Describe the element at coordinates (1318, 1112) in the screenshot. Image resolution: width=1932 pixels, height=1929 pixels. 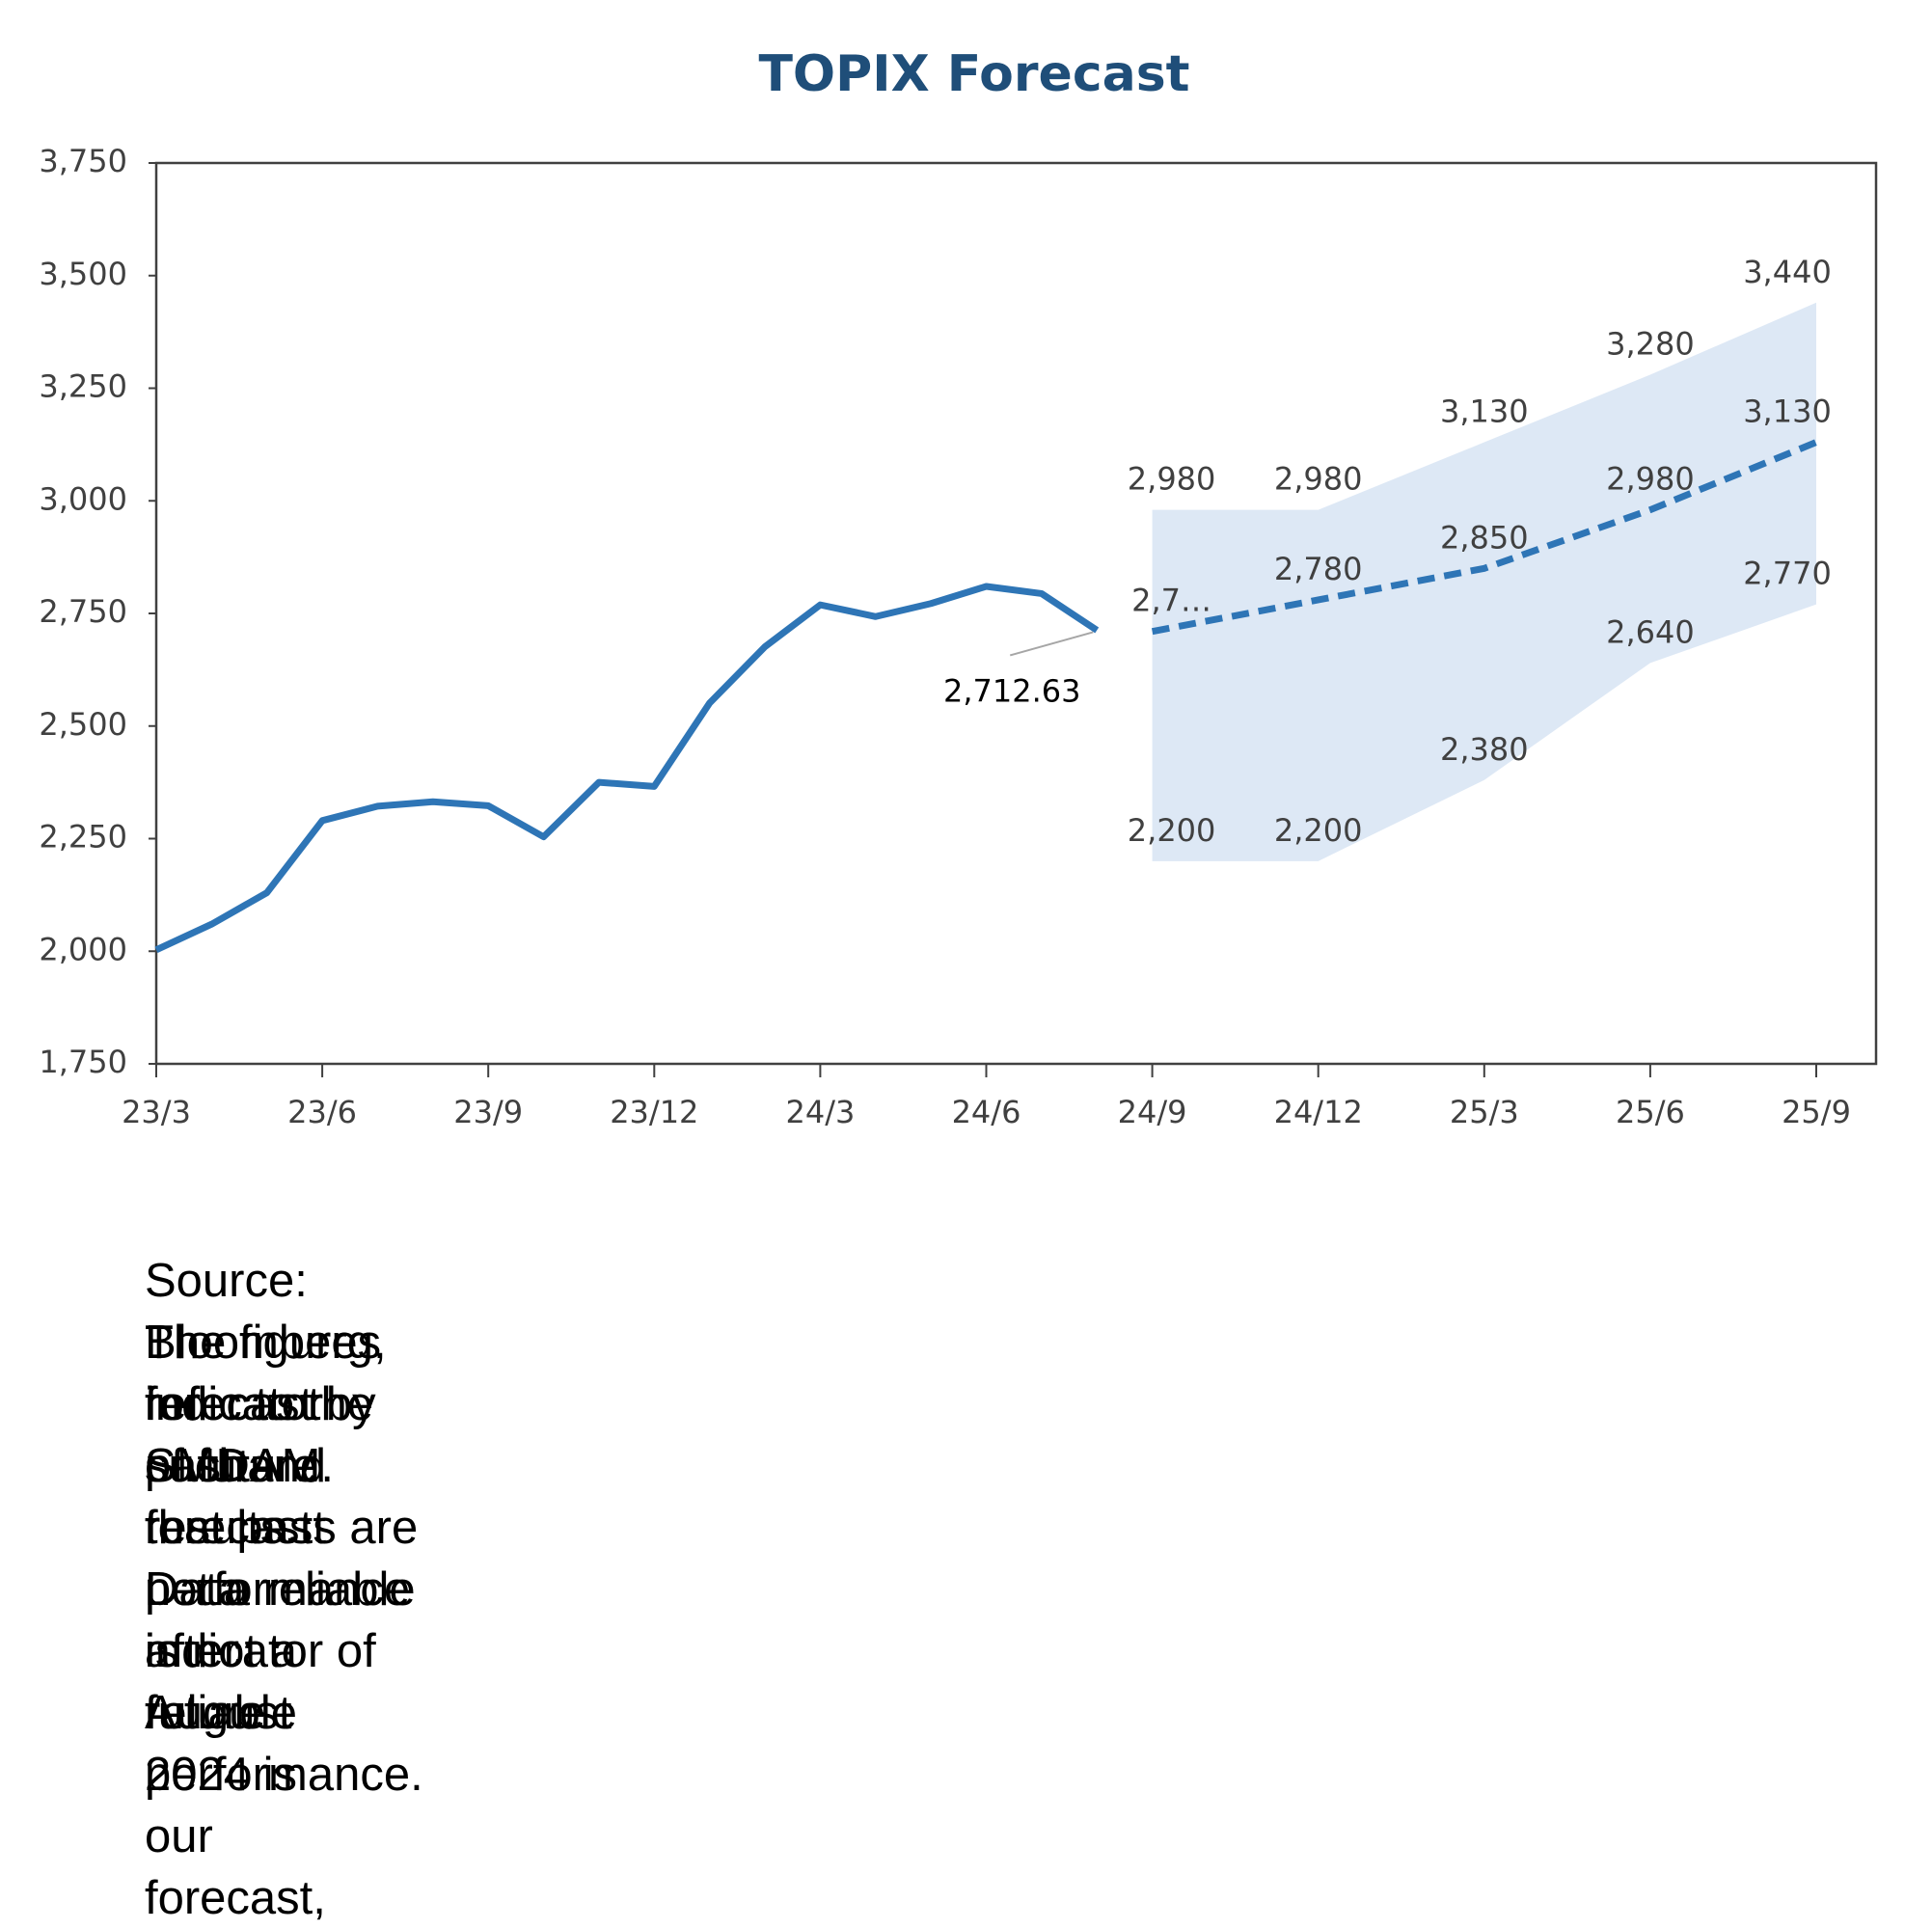
I see `x-tick-label: 24/12` at that location.